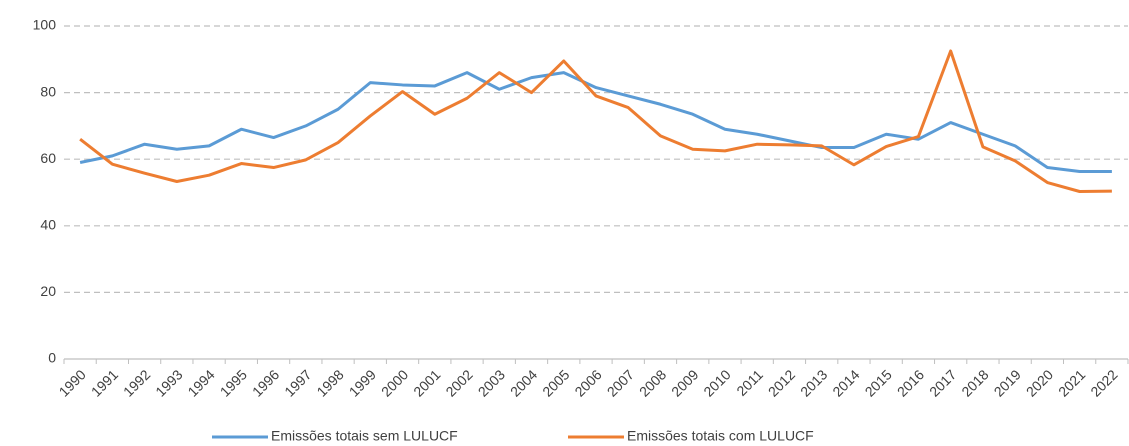 This screenshot has width=1129, height=446. Describe the element at coordinates (716, 382) in the screenshot. I see `x-tick-label: 2010` at that location.